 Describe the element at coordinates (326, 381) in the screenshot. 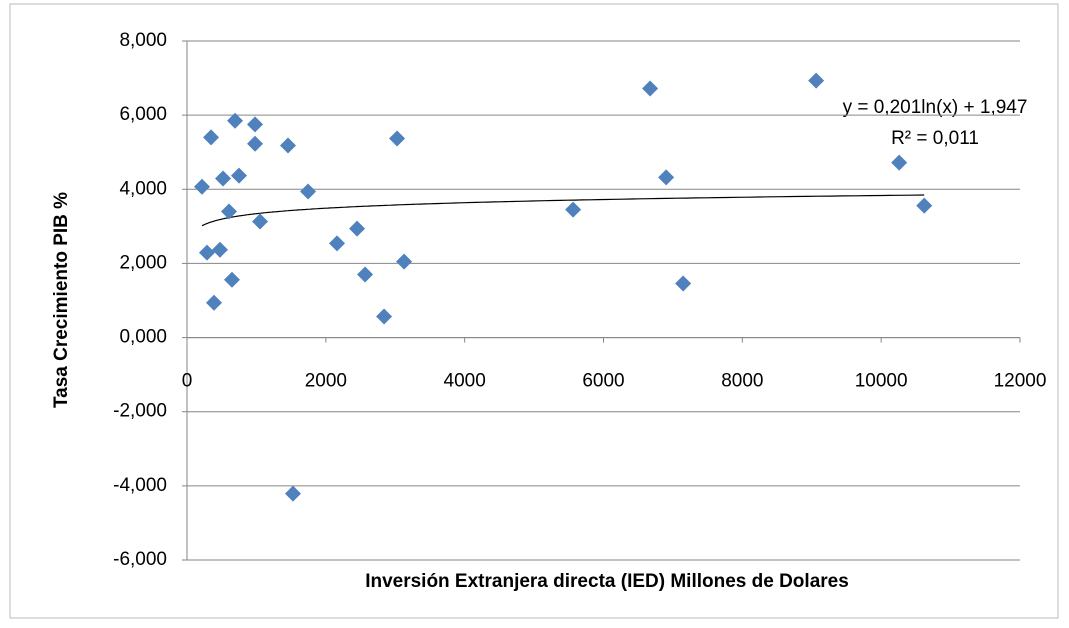

I see `x-tick-label: 2000` at that location.